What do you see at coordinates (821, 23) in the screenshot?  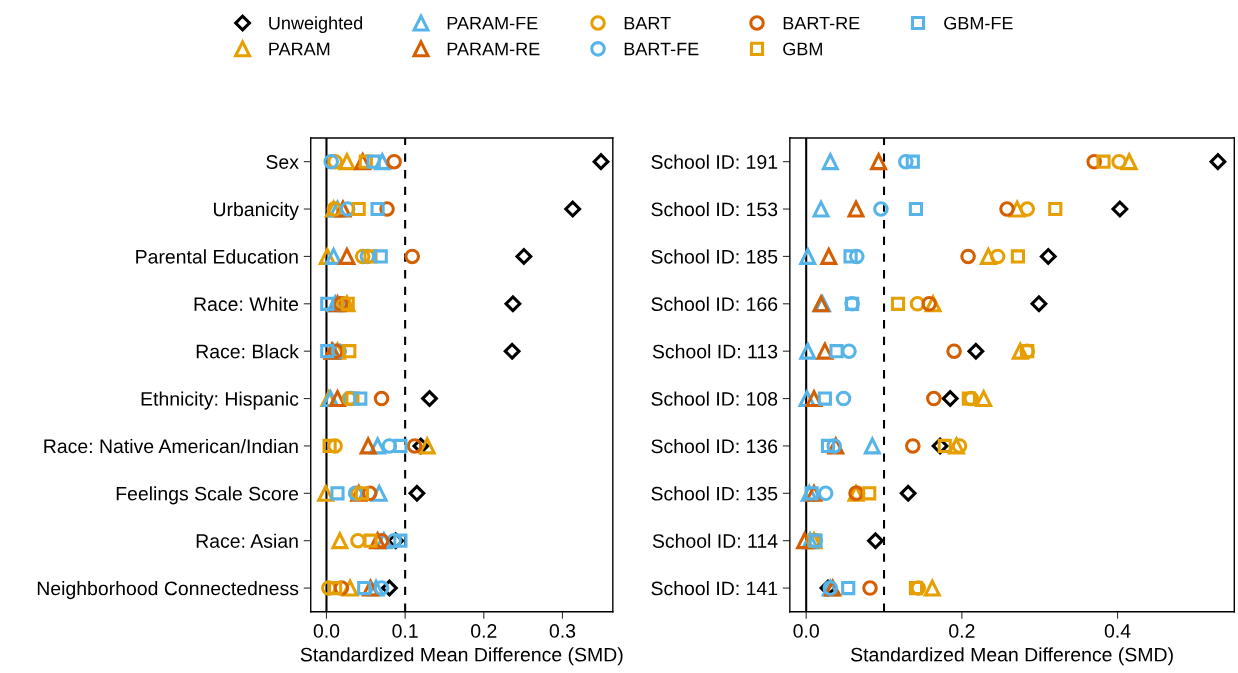 I see `legend-label: BART-RE` at bounding box center [821, 23].